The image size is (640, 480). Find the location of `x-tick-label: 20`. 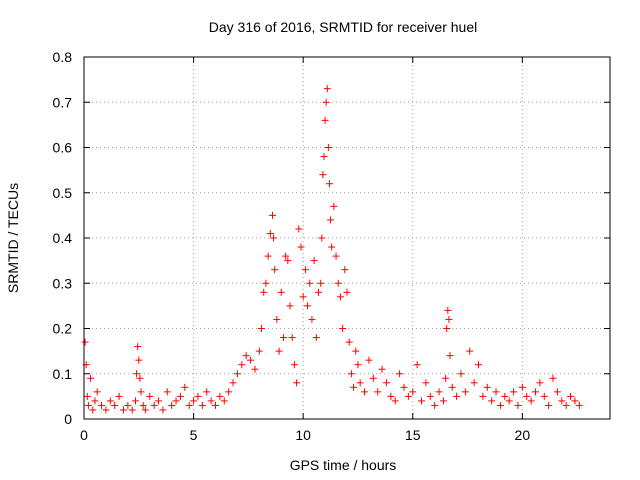

x-tick-label: 20 is located at coordinates (523, 435).